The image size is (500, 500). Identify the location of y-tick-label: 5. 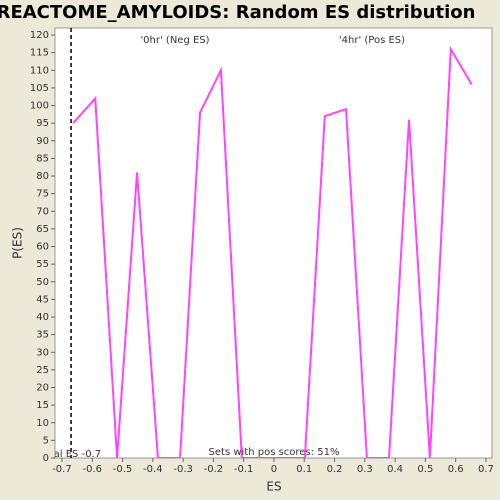
(46, 440).